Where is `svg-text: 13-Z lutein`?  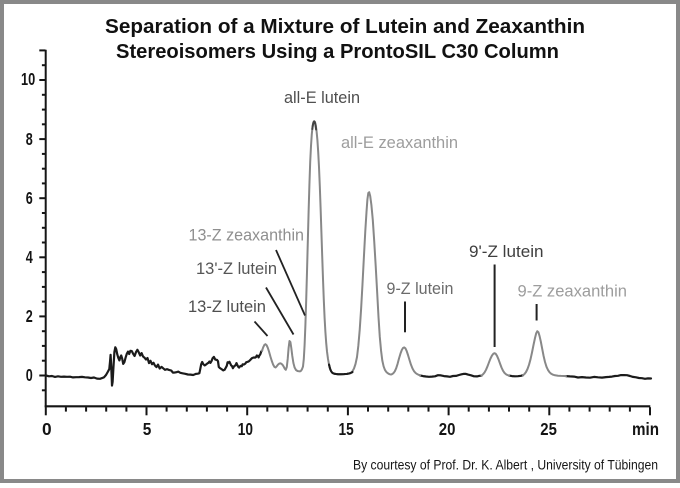
svg-text: 13-Z lutein is located at coordinates (227, 306).